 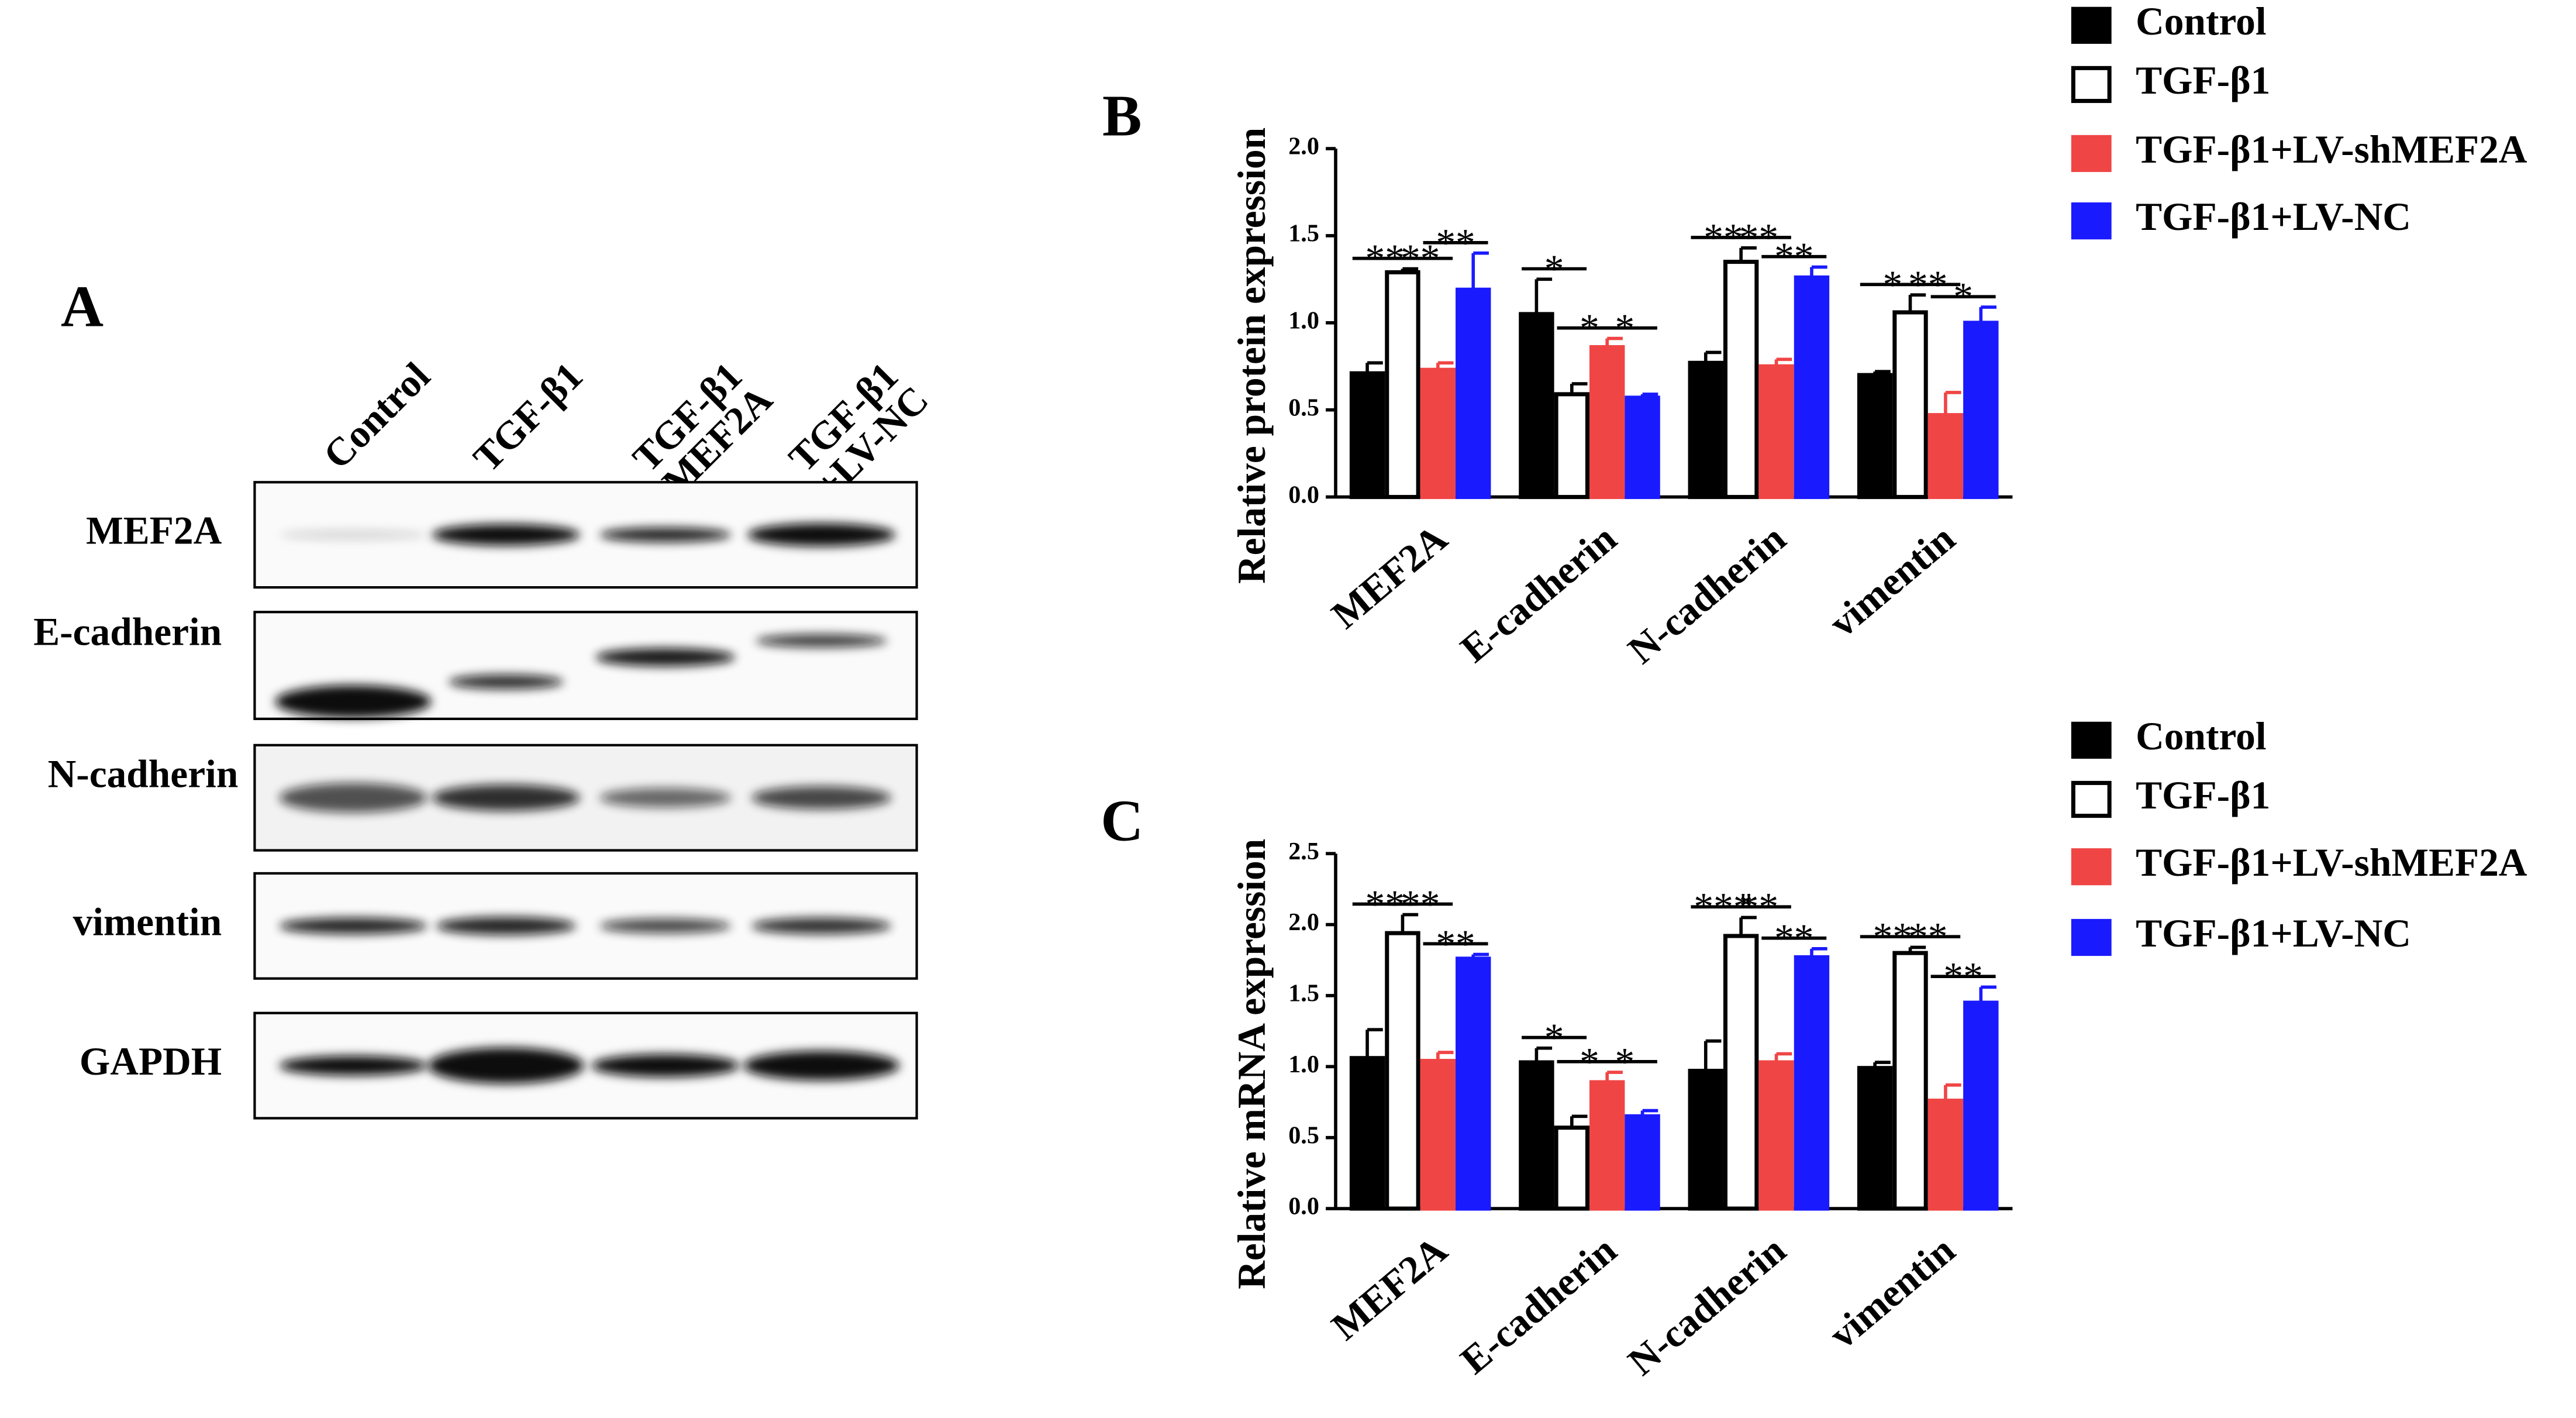 What do you see at coordinates (128, 631) in the screenshot?
I see `row-label: E-cadherin` at bounding box center [128, 631].